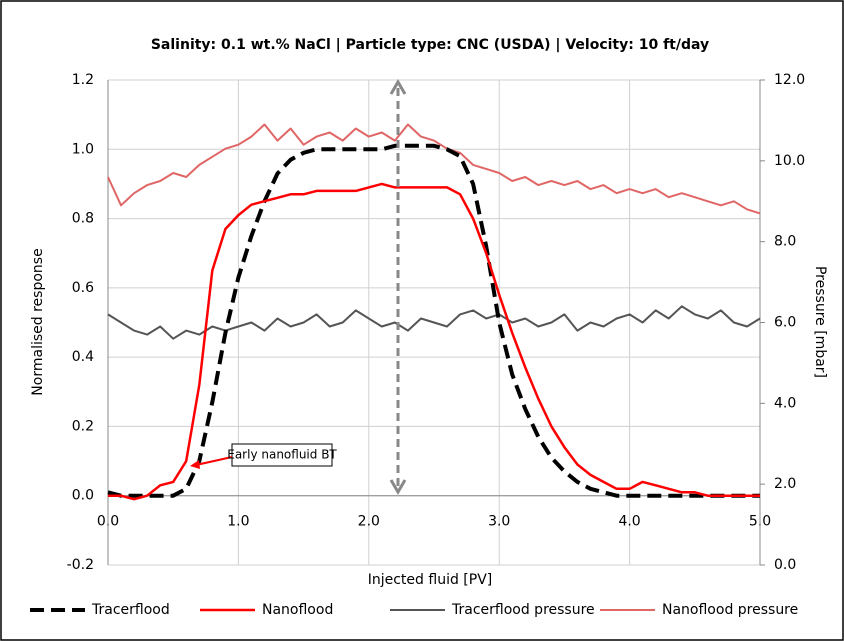 The image size is (844, 641). Describe the element at coordinates (80, 565) in the screenshot. I see `y-tick-label: -0.2` at that location.